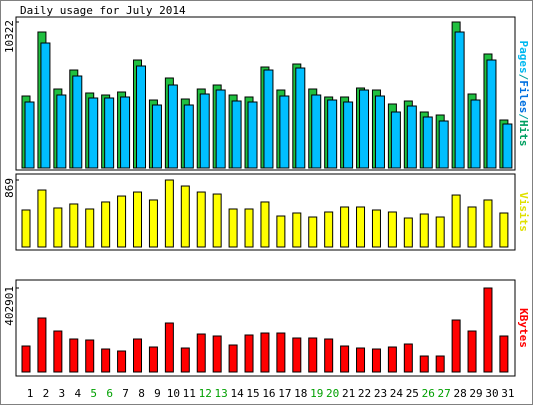  What do you see at coordinates (46, 393) in the screenshot?
I see `x-tick-label: 2` at bounding box center [46, 393].